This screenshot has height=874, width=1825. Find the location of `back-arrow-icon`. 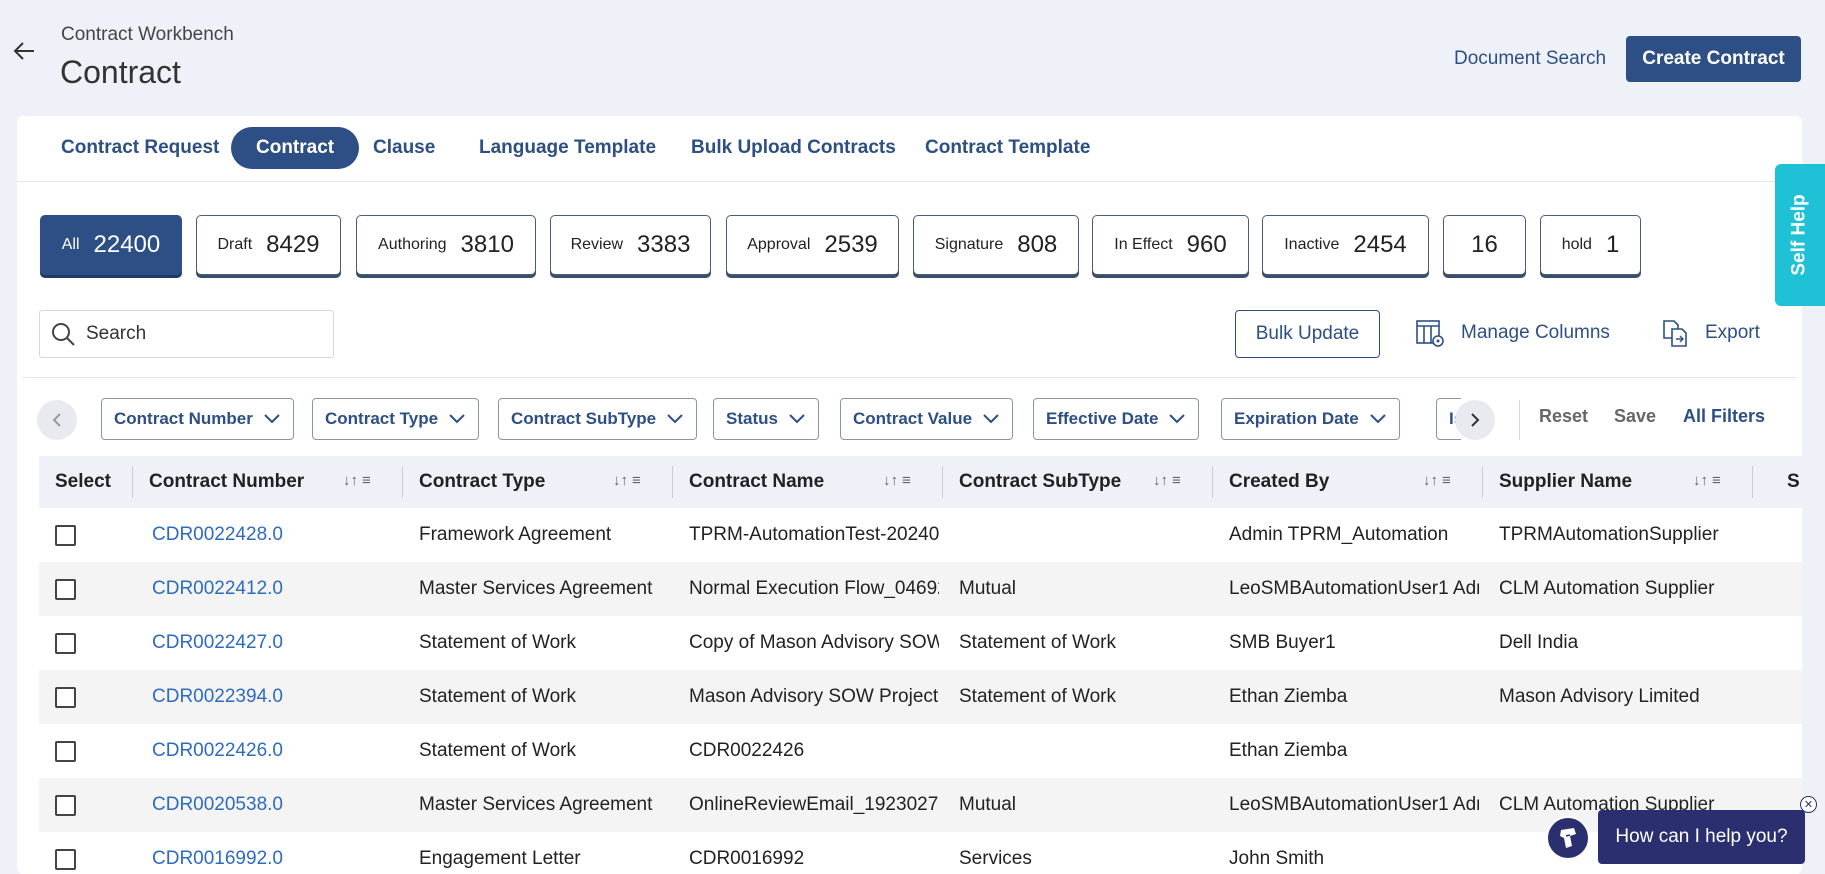

back-arrow-icon is located at coordinates (25, 51).